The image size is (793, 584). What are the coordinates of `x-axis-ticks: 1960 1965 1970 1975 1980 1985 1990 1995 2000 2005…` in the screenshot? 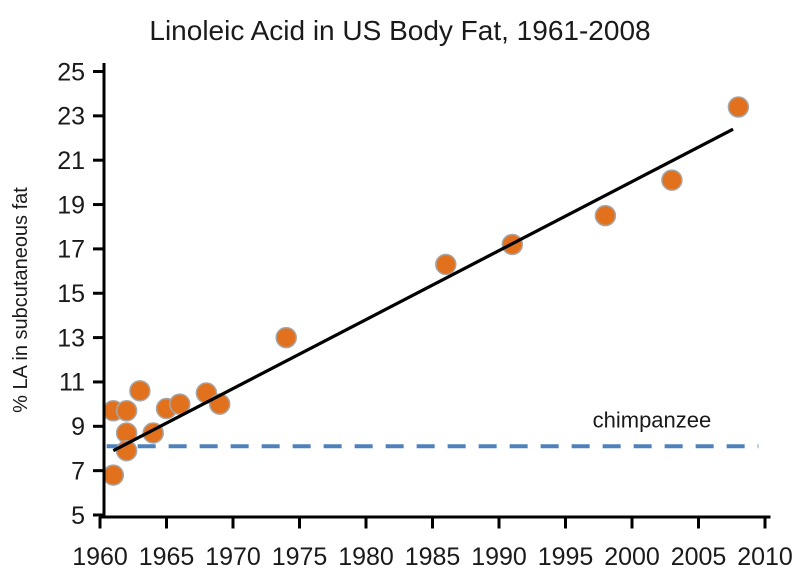 It's located at (432, 544).